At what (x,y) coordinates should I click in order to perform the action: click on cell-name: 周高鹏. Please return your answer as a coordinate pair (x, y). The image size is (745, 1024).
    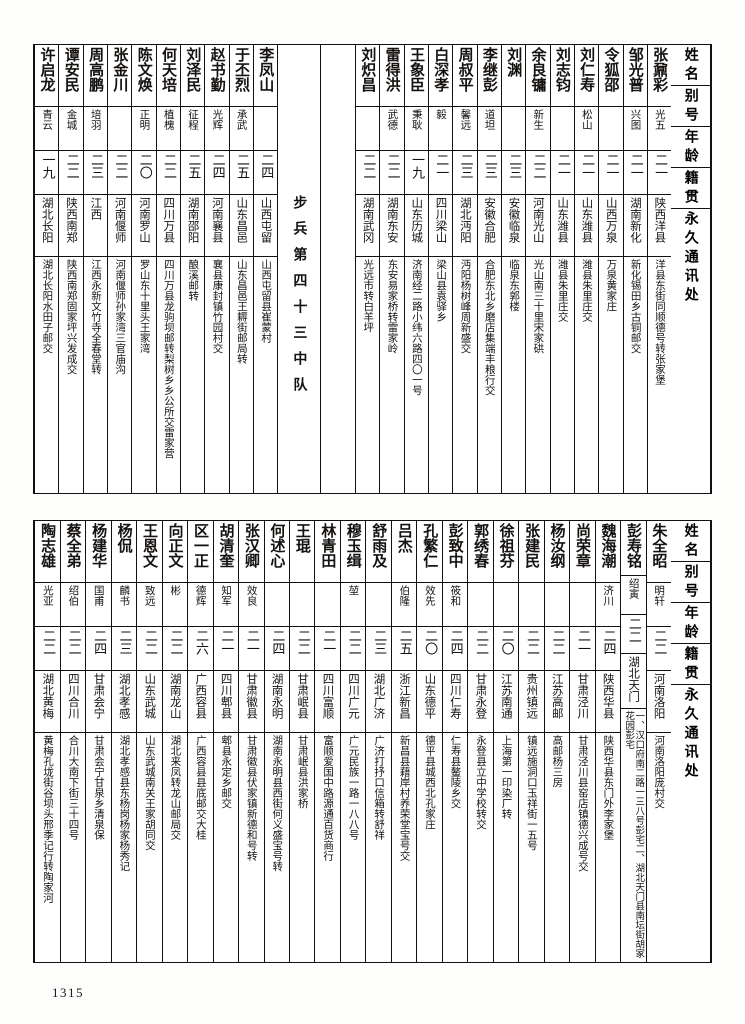
    Looking at the image, I should click on (95, 76).